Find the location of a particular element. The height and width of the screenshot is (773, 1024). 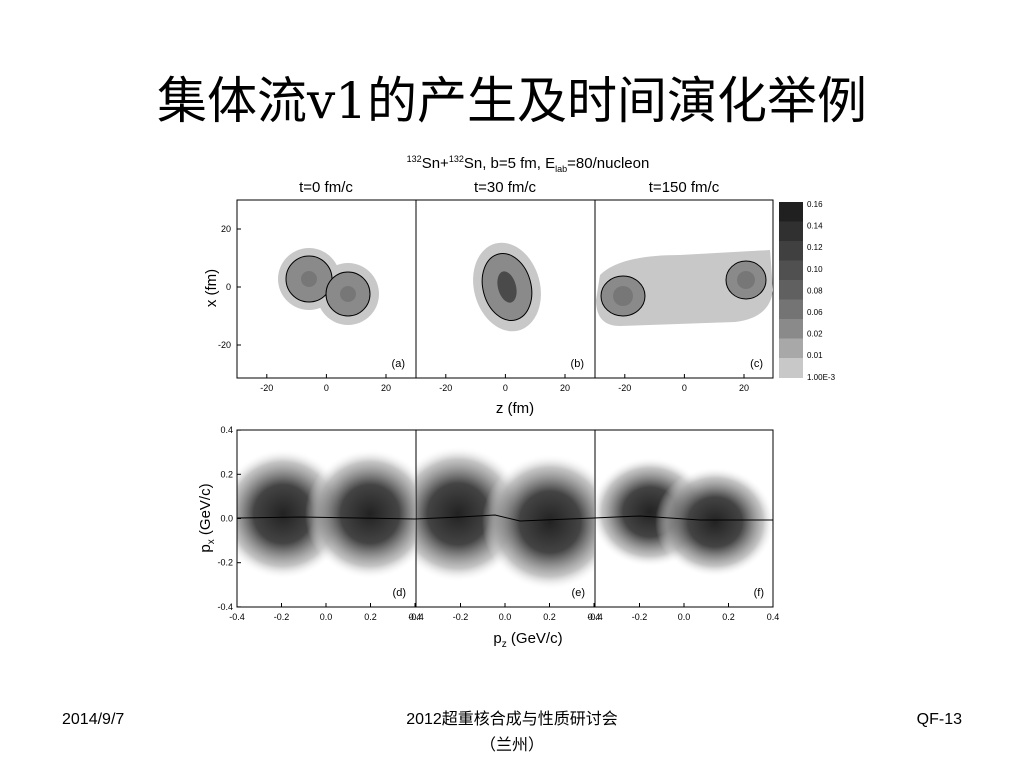

x-axis-label: z (fm) is located at coordinates (515, 408).